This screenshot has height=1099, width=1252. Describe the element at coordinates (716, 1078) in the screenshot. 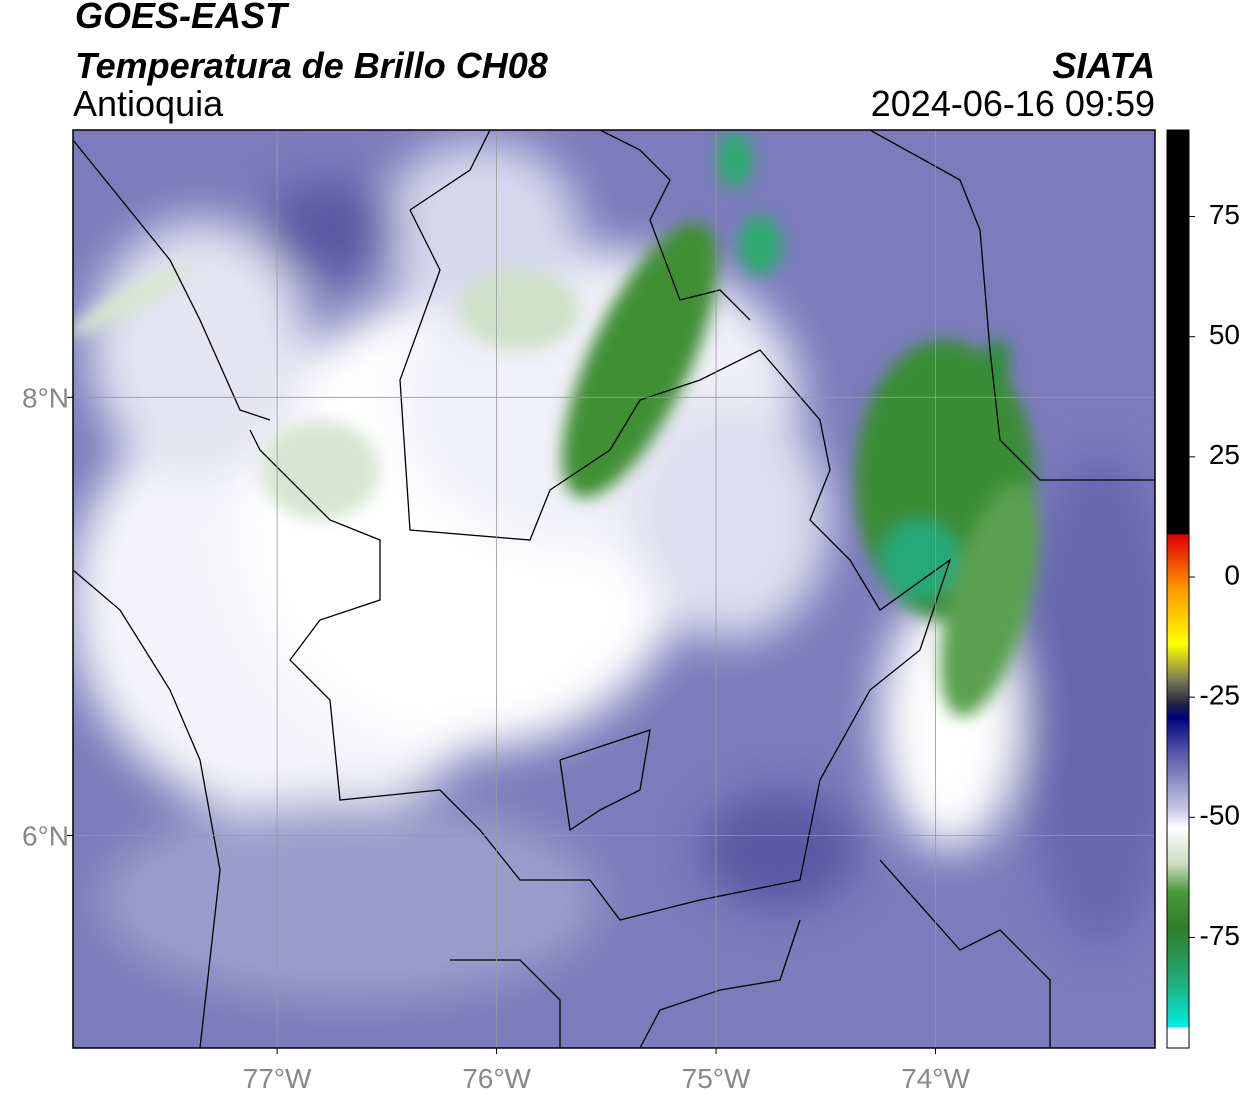

I see `x-tick-label: 75°W` at that location.